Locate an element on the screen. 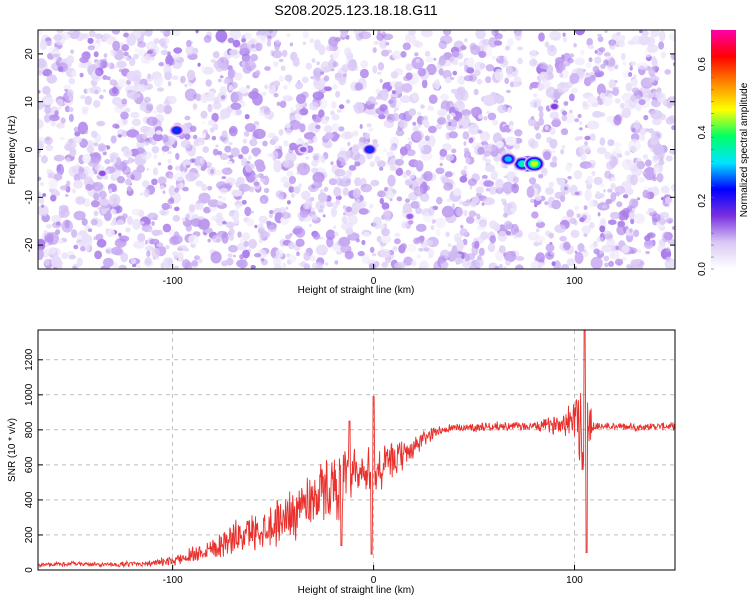  heatmap-hotspot is located at coordinates (508, 159).